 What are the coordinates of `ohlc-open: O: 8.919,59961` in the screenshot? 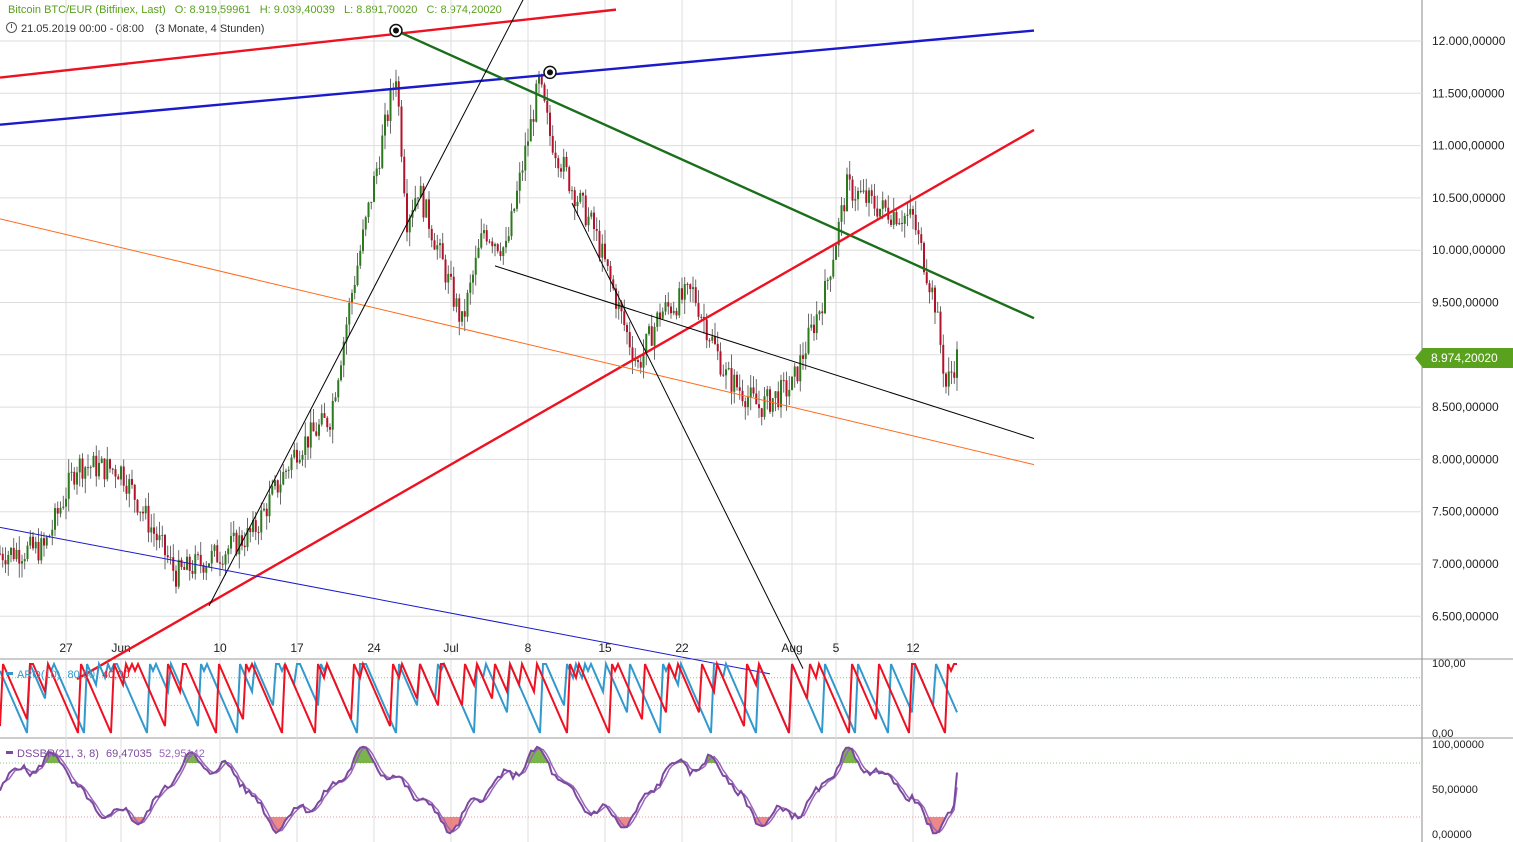 It's located at (212, 10).